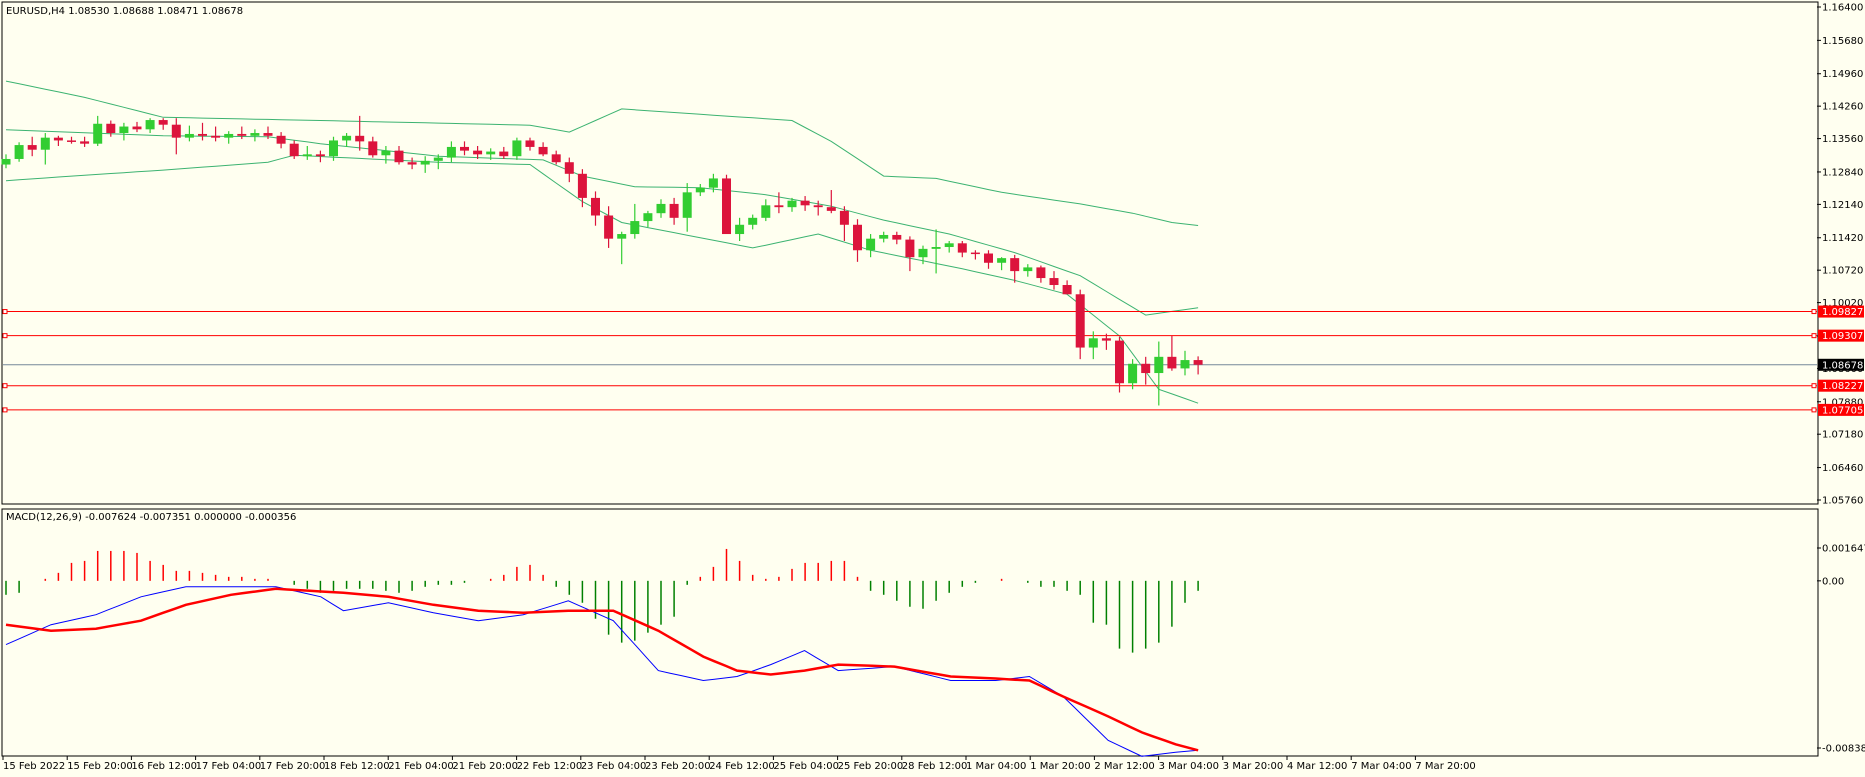 The height and width of the screenshot is (777, 1865). I want to click on time-tick-label: 3 Mar 04:00, so click(1189, 766).